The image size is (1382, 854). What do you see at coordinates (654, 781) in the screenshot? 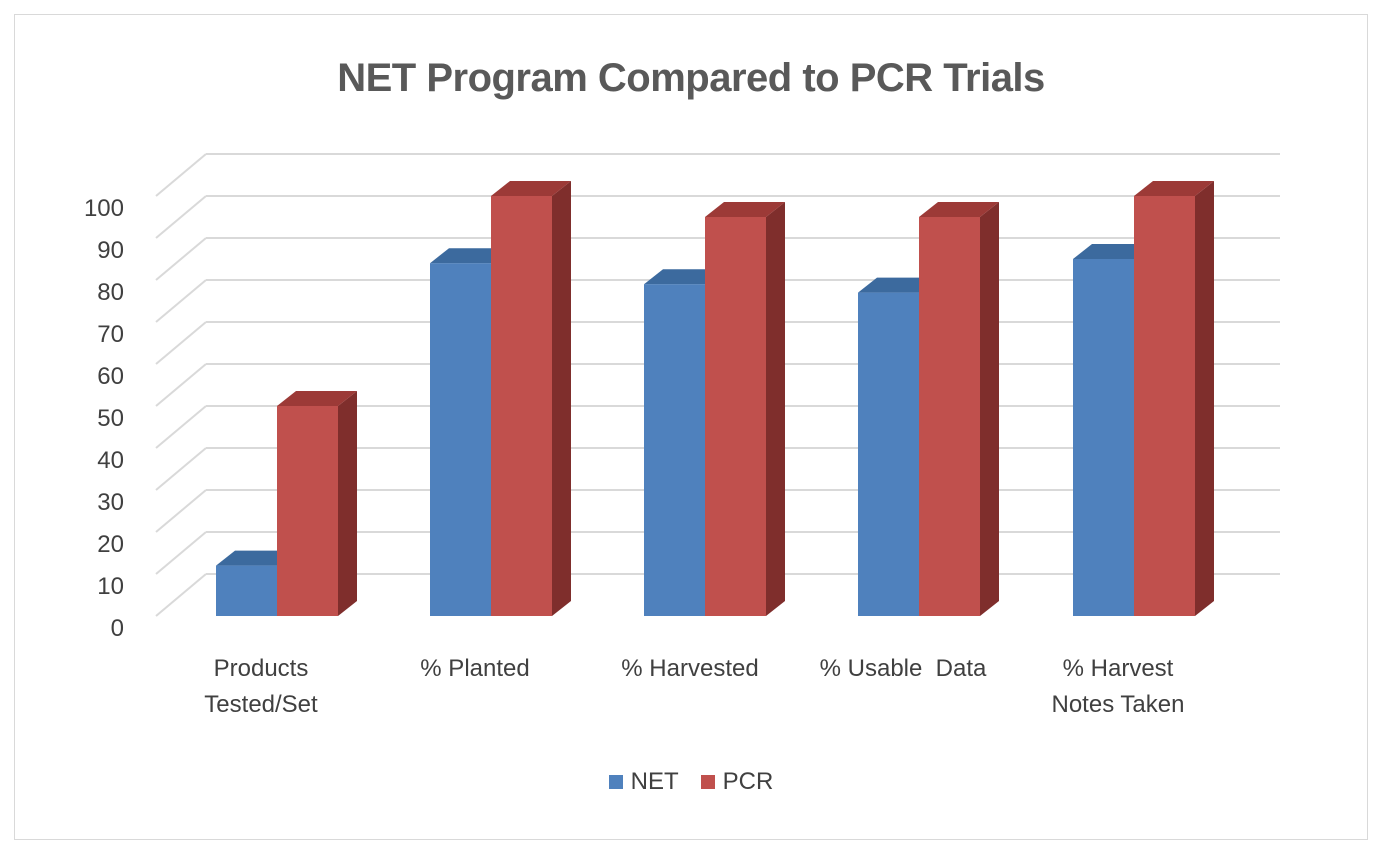
I see `legend-label-net: NET` at bounding box center [654, 781].